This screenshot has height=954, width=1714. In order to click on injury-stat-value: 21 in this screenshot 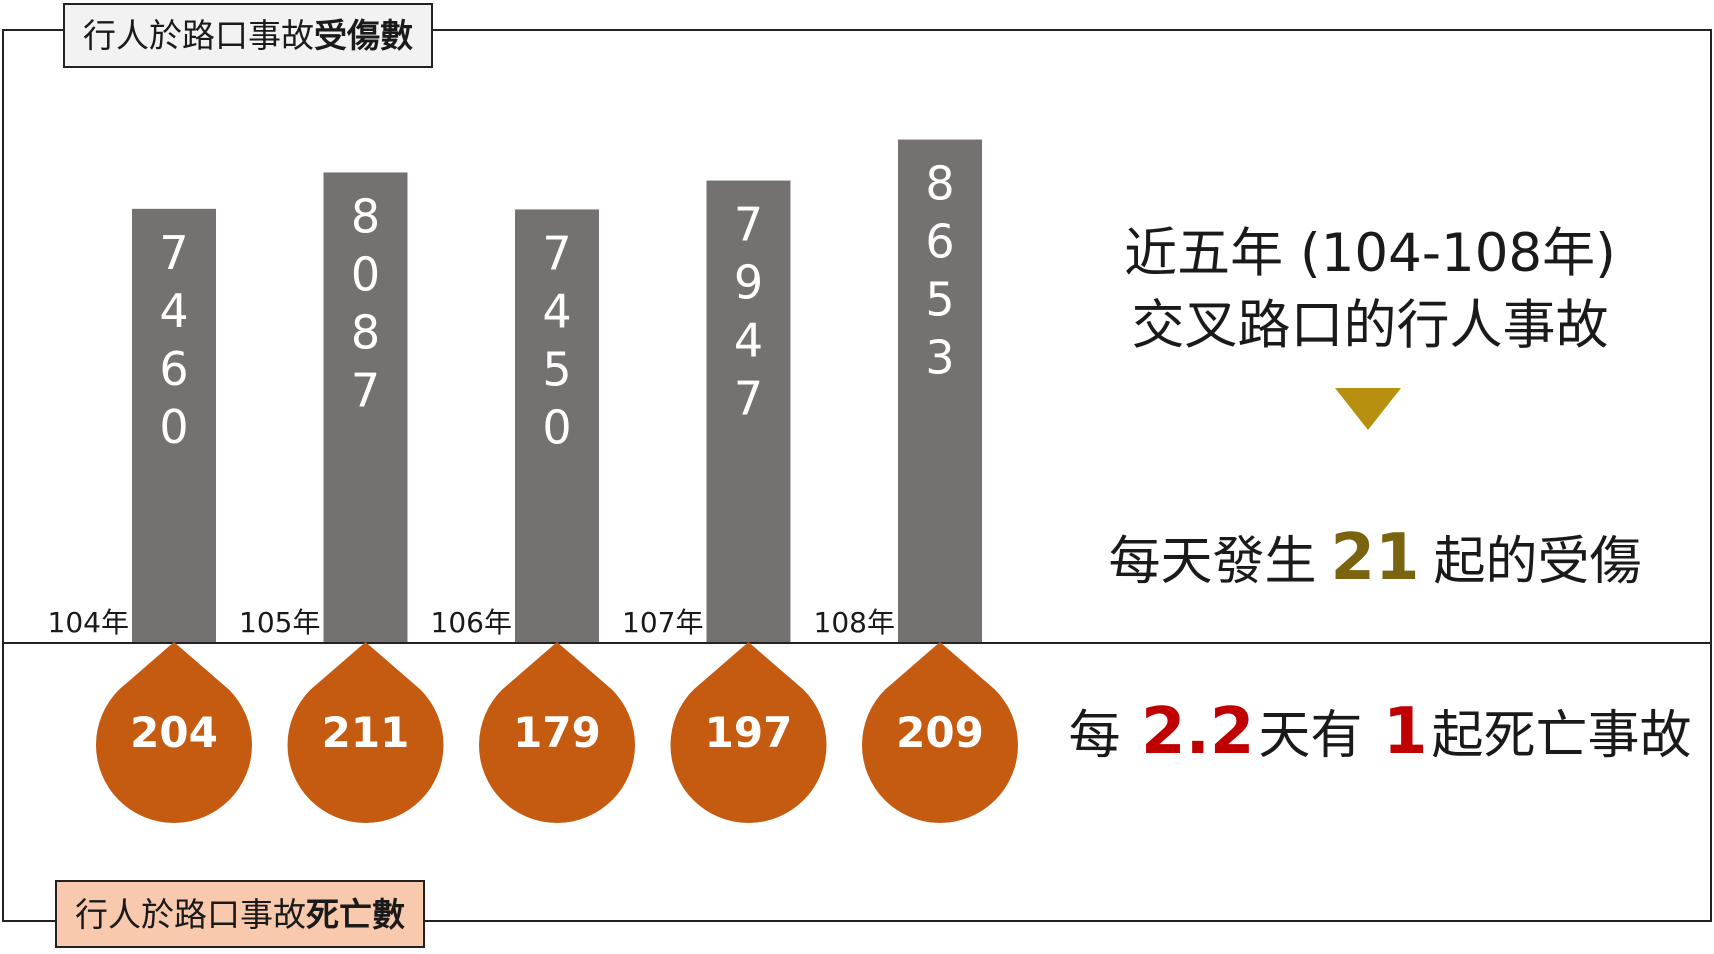, I will do `click(1375, 558)`.